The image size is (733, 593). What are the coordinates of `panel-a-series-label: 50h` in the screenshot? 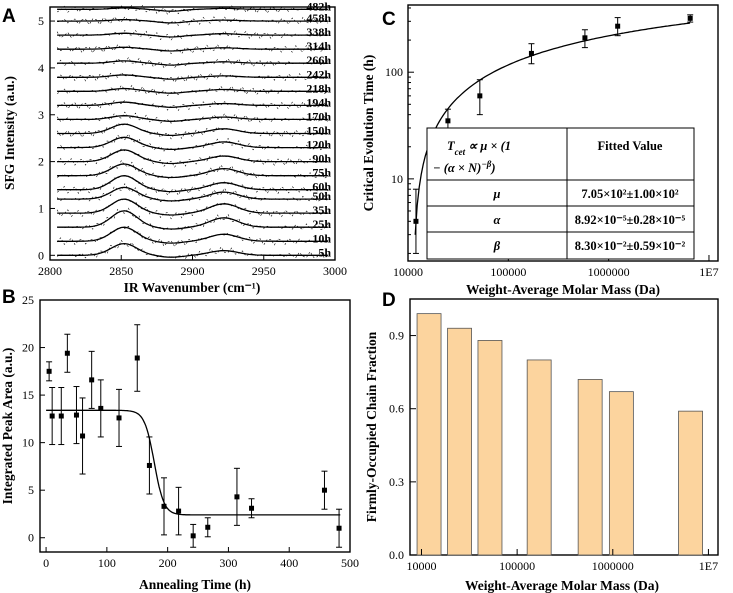 It's located at (321, 196).